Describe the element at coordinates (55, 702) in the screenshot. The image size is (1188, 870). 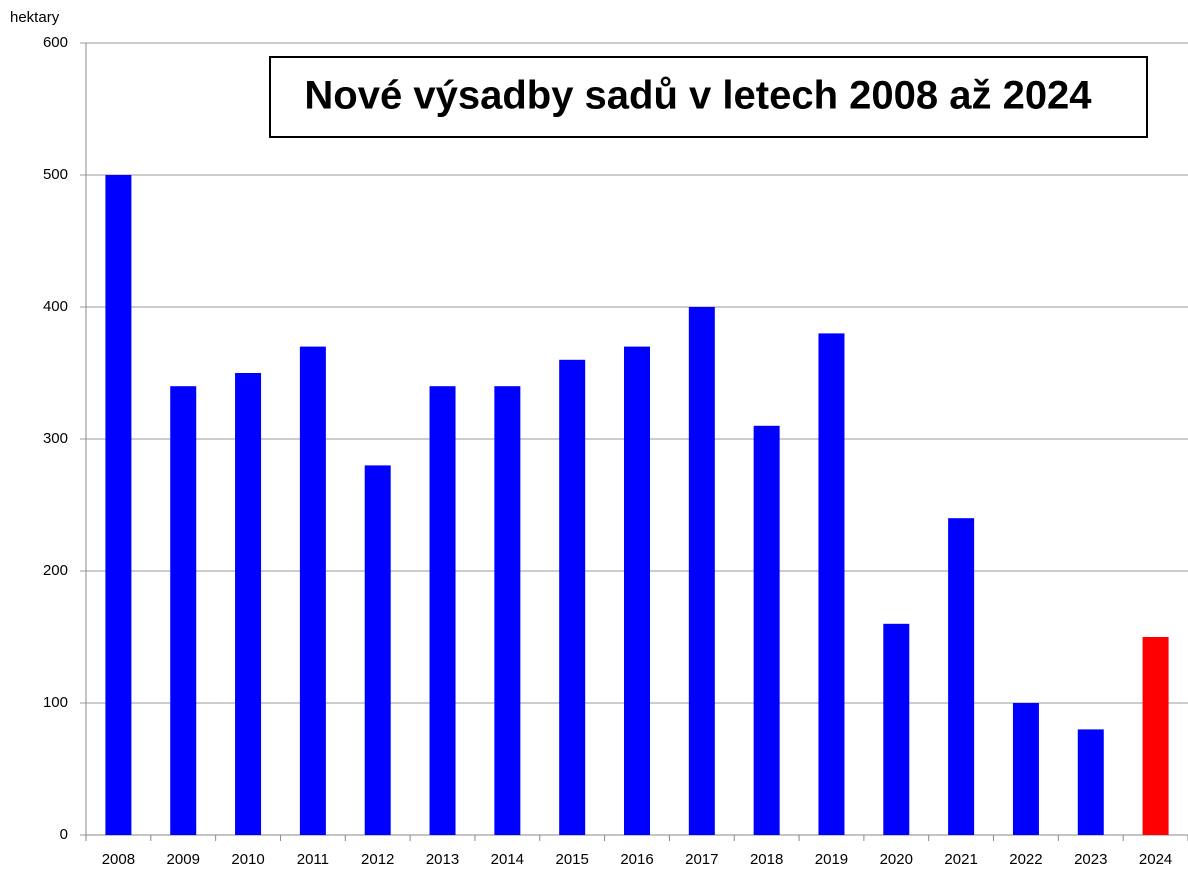
I see `y-tick-label: 100` at that location.